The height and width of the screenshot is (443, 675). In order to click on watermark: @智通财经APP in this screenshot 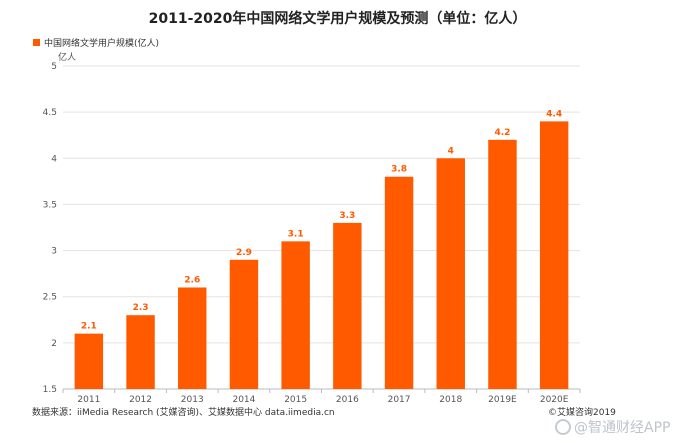, I will do `click(612, 427)`.